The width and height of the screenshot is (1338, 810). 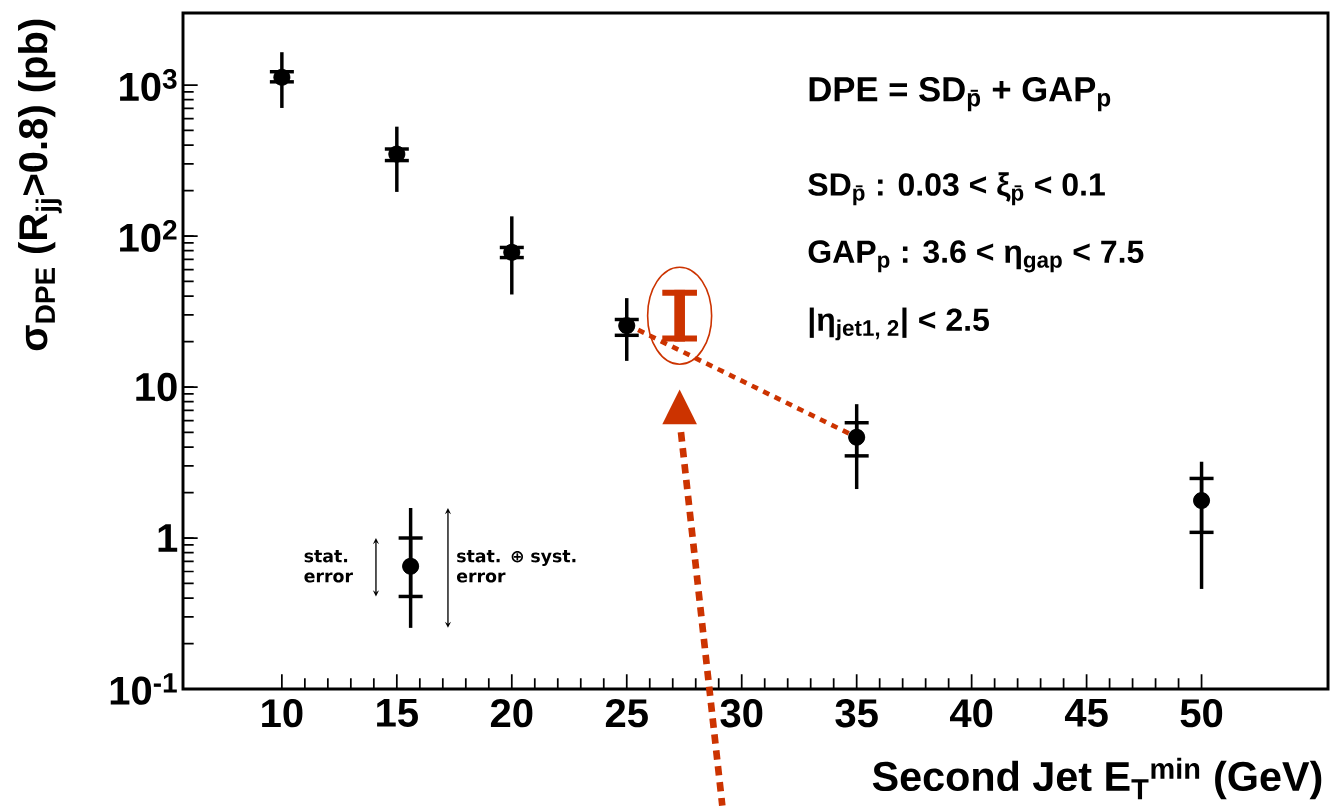 I want to click on y-tick-label: 10, so click(x=156, y=387).